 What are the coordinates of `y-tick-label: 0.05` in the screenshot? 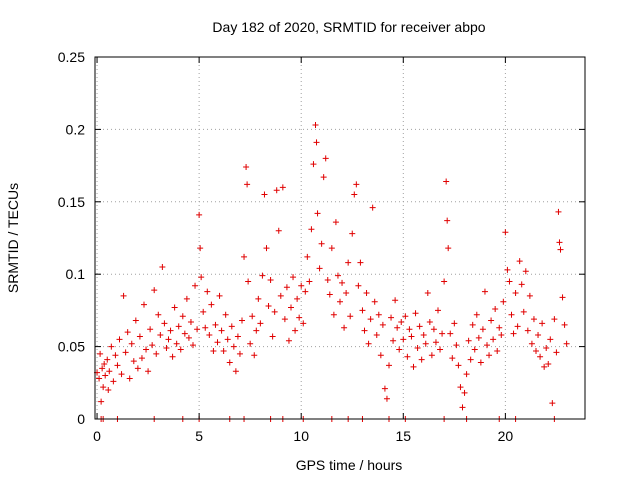 It's located at (71, 347).